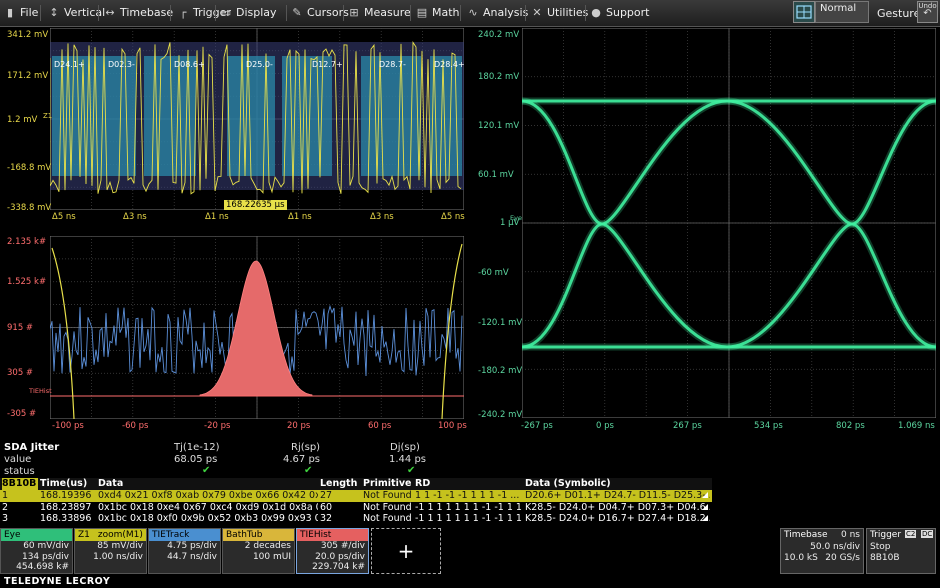 Image resolution: width=940 pixels, height=588 pixels. I want to click on jitter-title: SDA Jitter, so click(32, 447).